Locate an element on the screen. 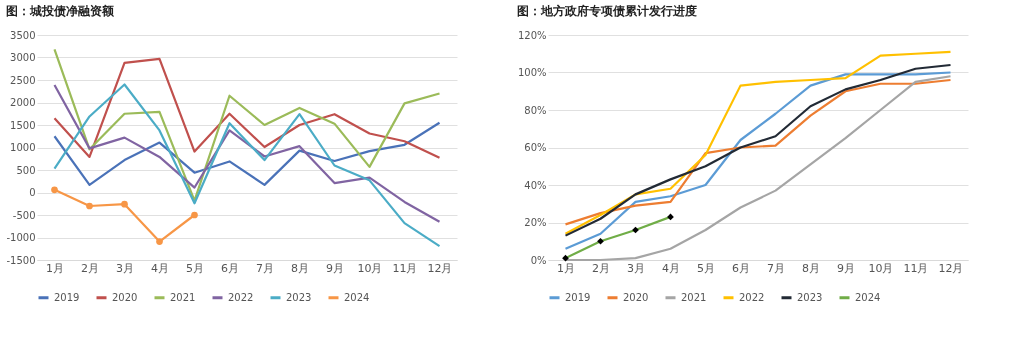 This screenshot has height=342, width=1026. y-tick-label: 100% is located at coordinates (532, 72).